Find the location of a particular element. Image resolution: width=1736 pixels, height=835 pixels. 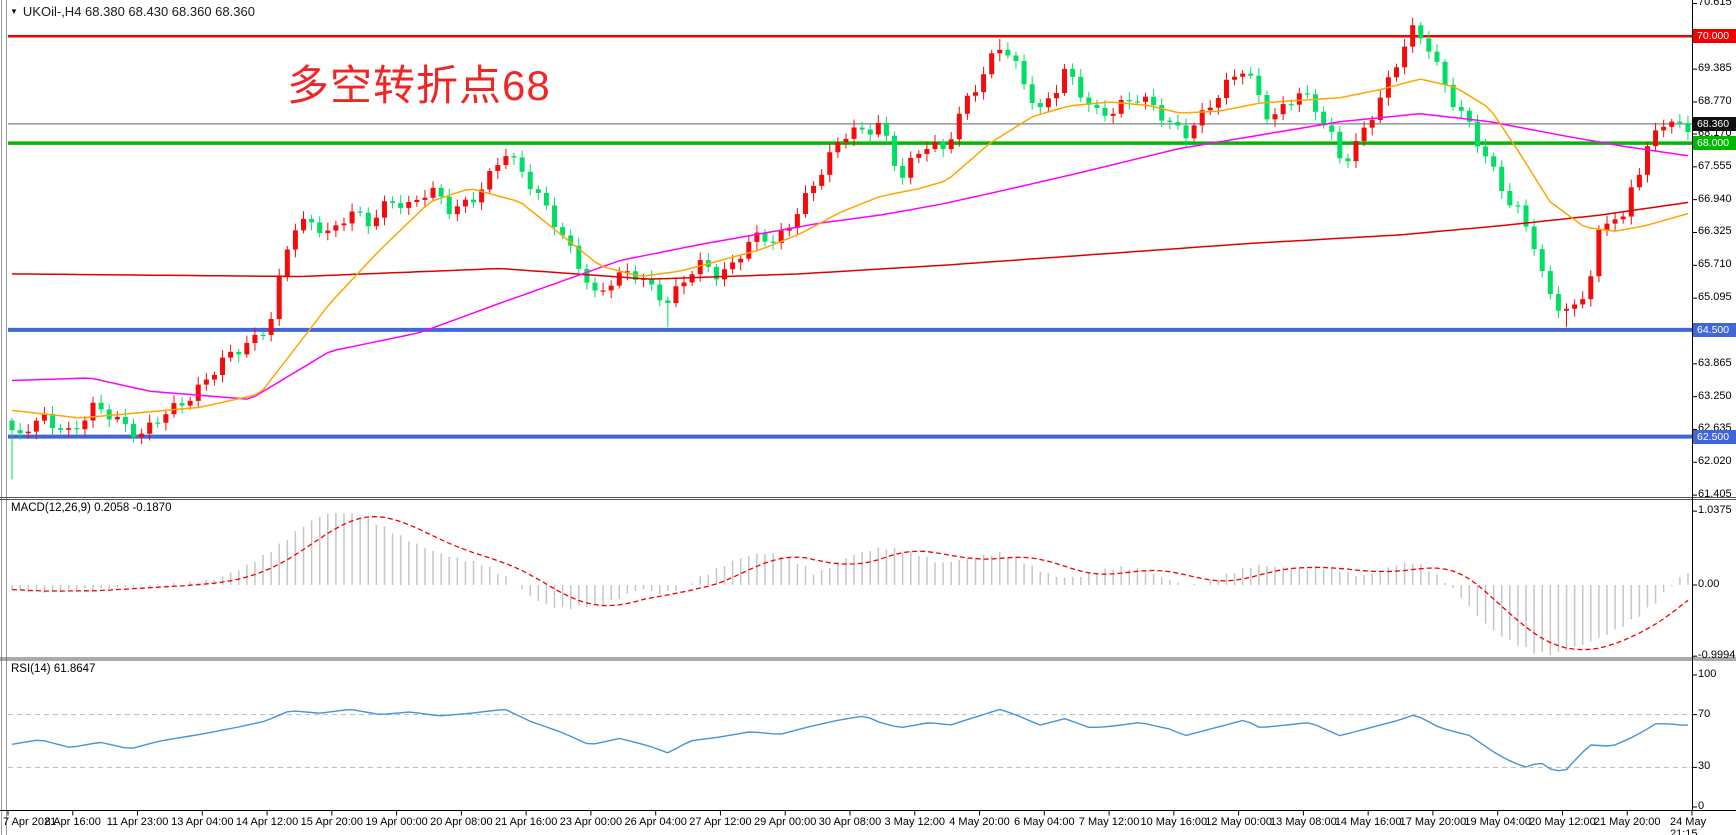

price-axis-tick-label: 100 is located at coordinates (1707, 673).